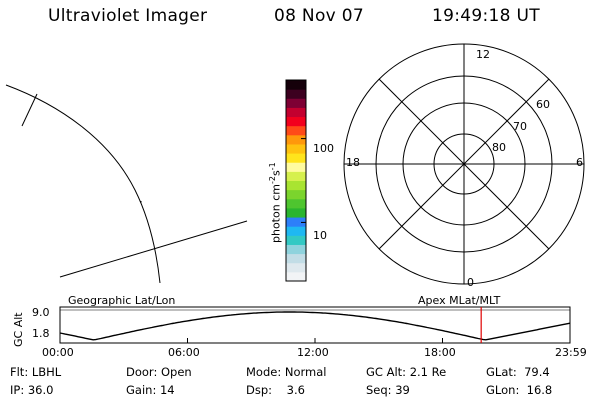 Image resolution: width=600 pixels, height=400 pixels. What do you see at coordinates (579, 162) in the screenshot?
I see `mlt-label-6: 6` at bounding box center [579, 162].